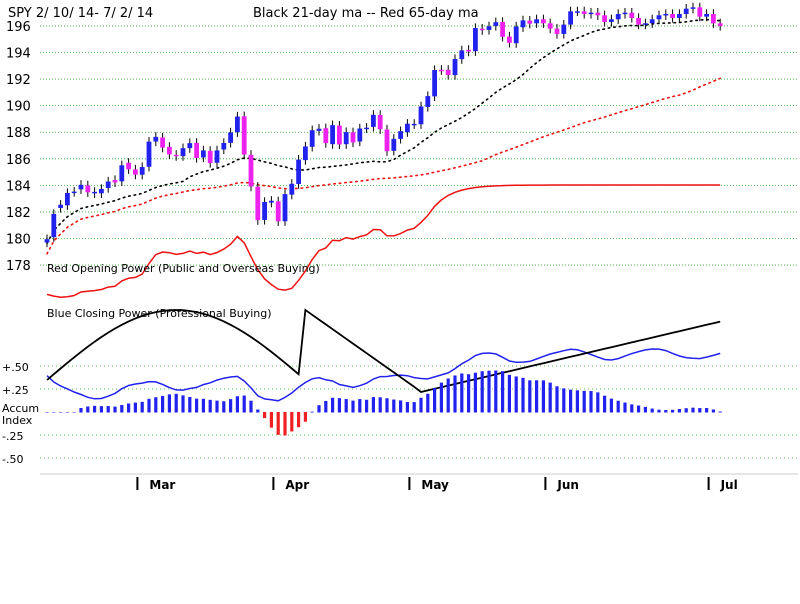 This screenshot has width=800, height=604. I want to click on closing-power-ma-line, so click(383, 350).